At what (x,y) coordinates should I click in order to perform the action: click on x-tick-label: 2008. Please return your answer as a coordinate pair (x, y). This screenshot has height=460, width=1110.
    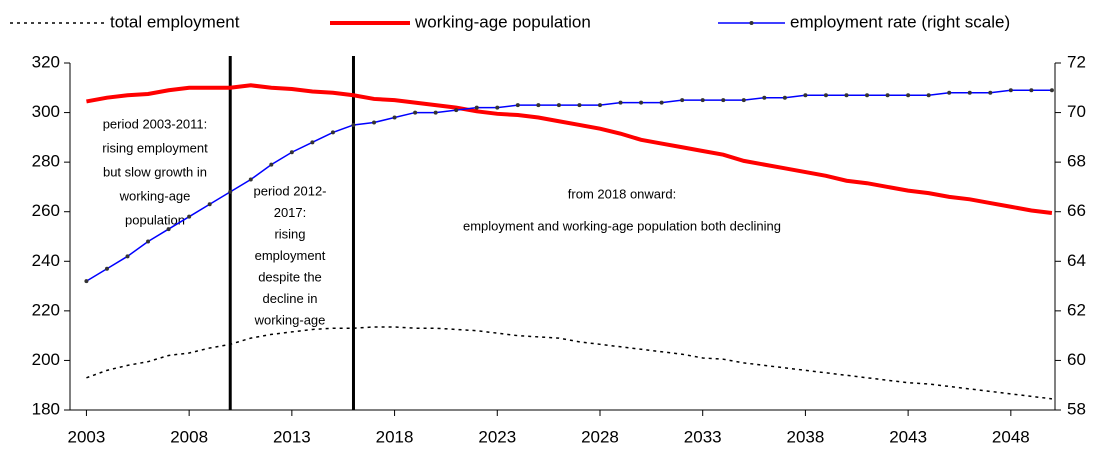
    Looking at the image, I should click on (189, 436).